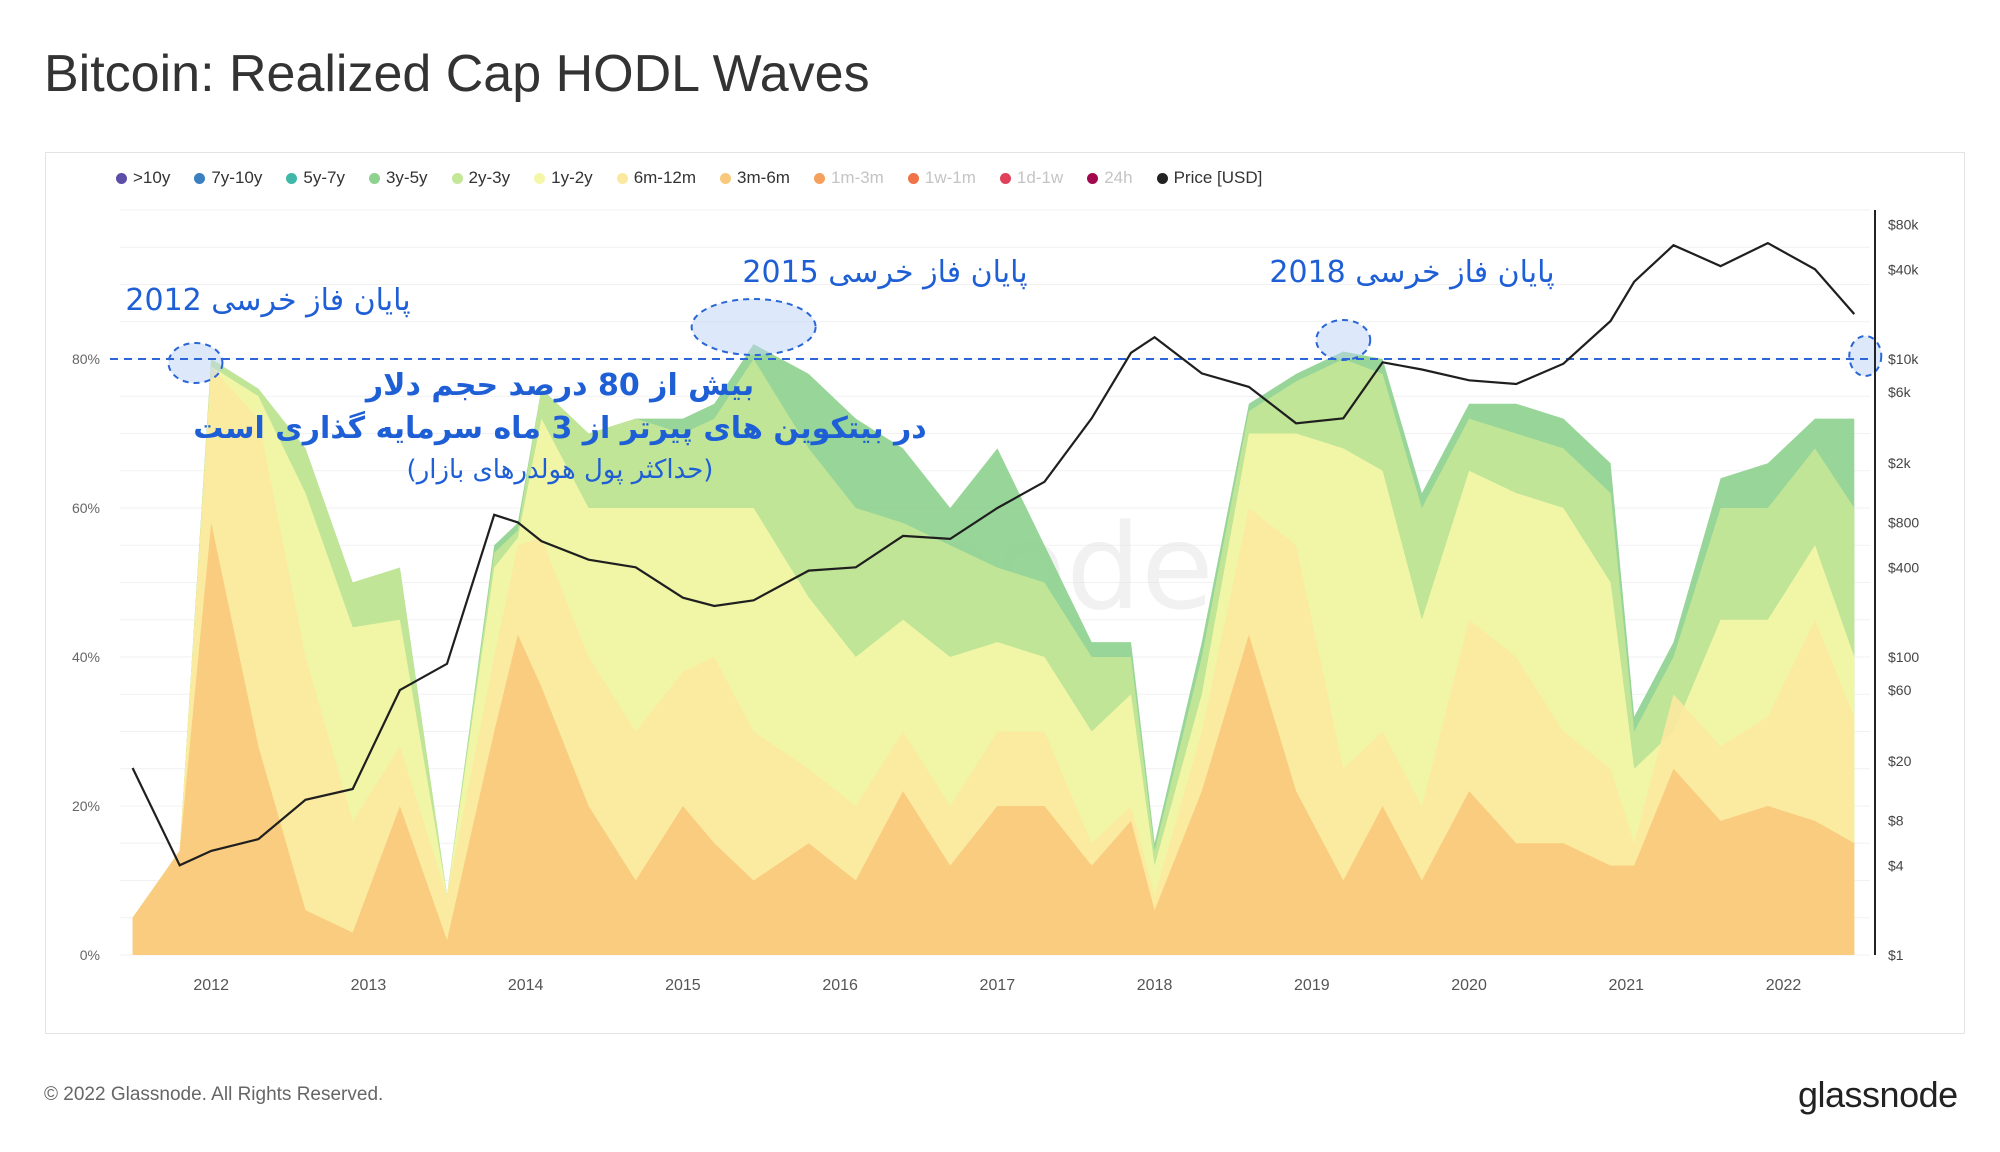 This screenshot has height=1152, width=2000. I want to click on x-tick-label: 2019, so click(1312, 985).